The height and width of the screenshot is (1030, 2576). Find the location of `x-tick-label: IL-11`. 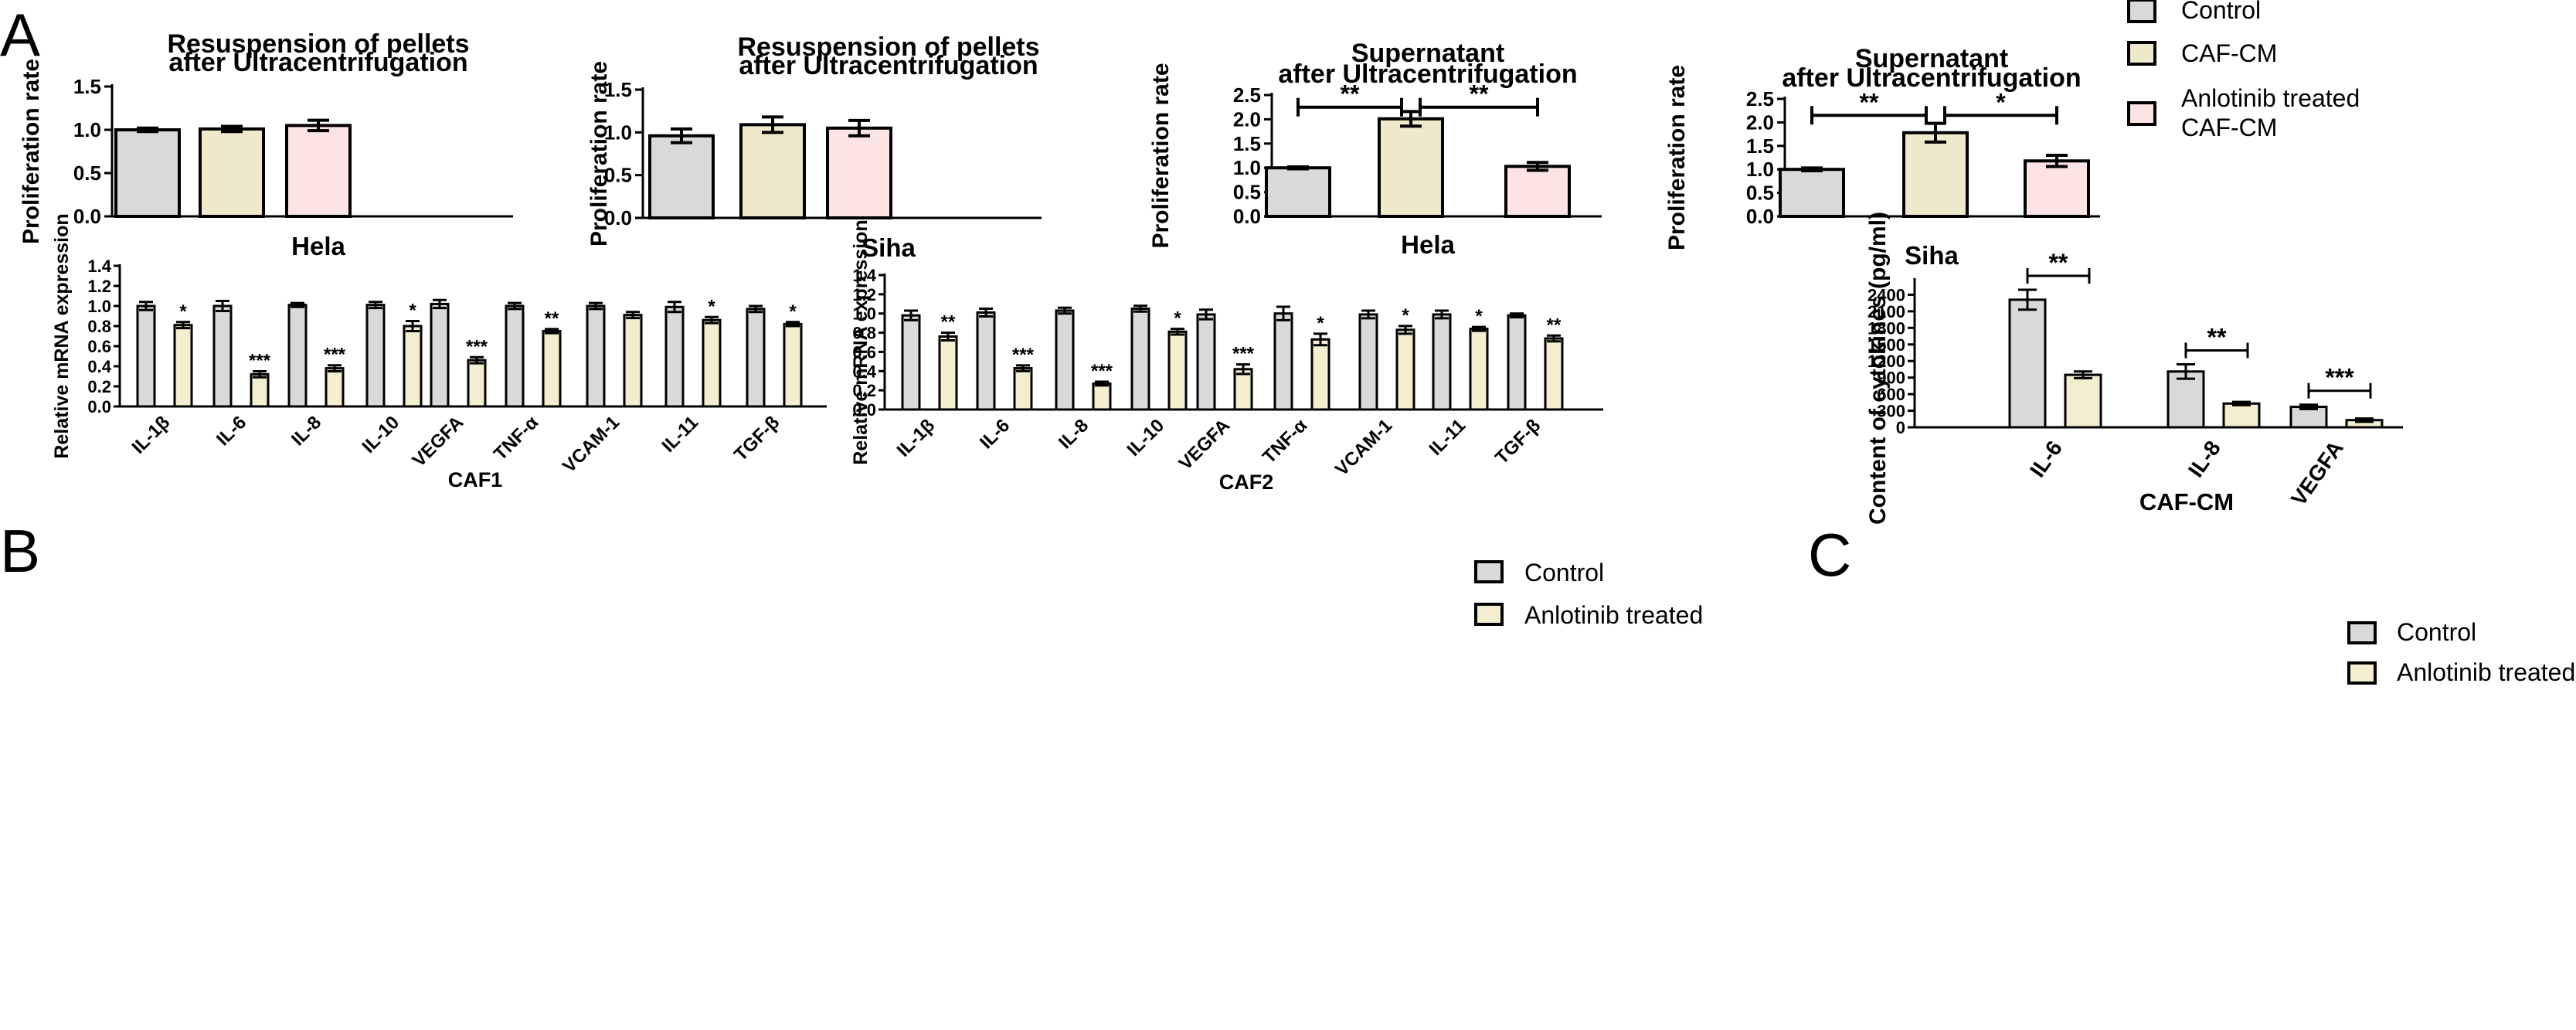

x-tick-label: IL-11 is located at coordinates (1447, 437).